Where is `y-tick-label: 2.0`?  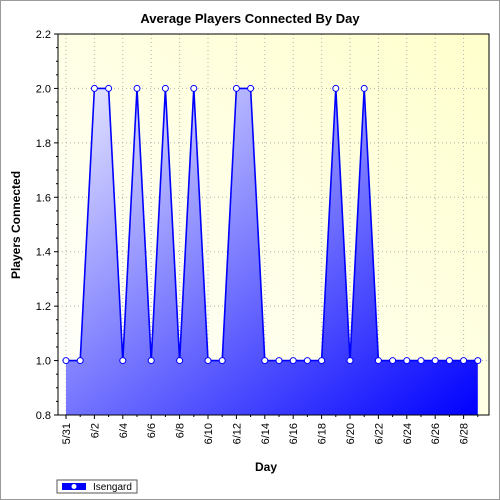 y-tick-label: 2.0 is located at coordinates (43, 89).